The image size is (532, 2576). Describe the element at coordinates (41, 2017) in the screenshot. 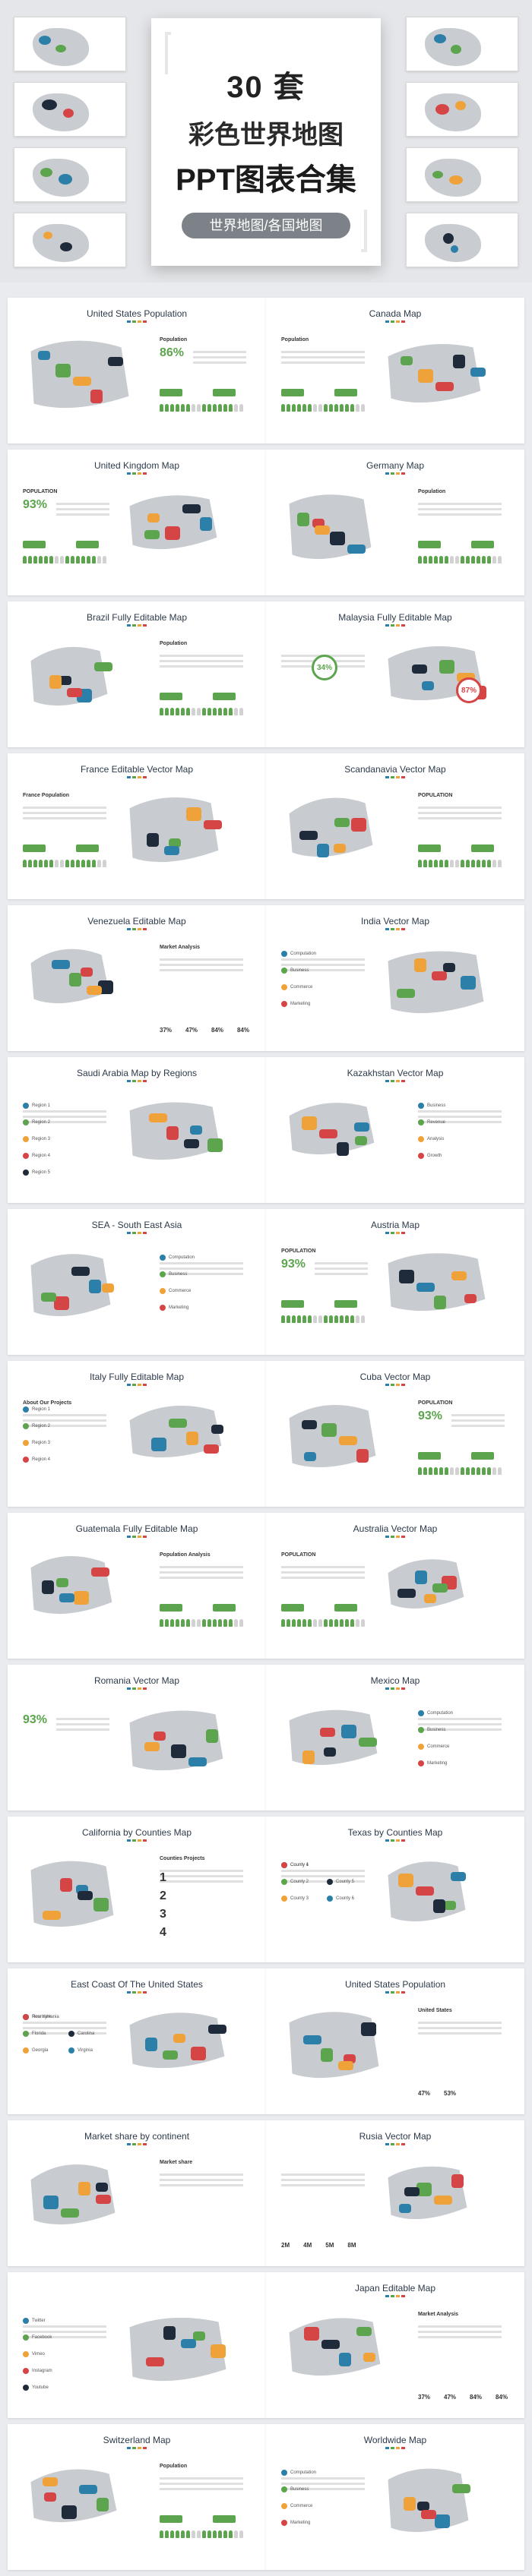

I see `legend-item: Pennsylvania` at that location.